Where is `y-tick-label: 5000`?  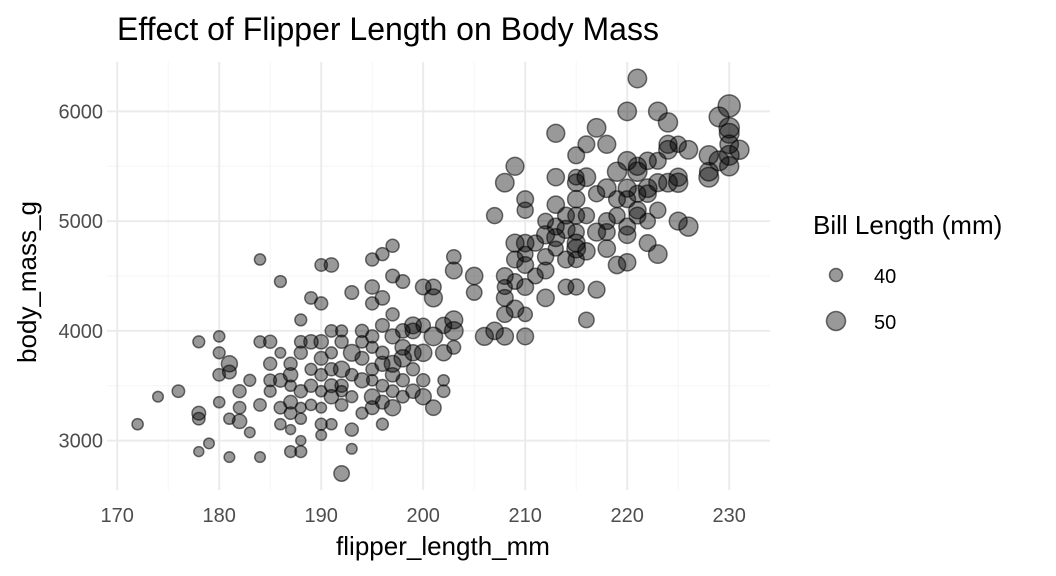 y-tick-label: 5000 is located at coordinates (81, 222).